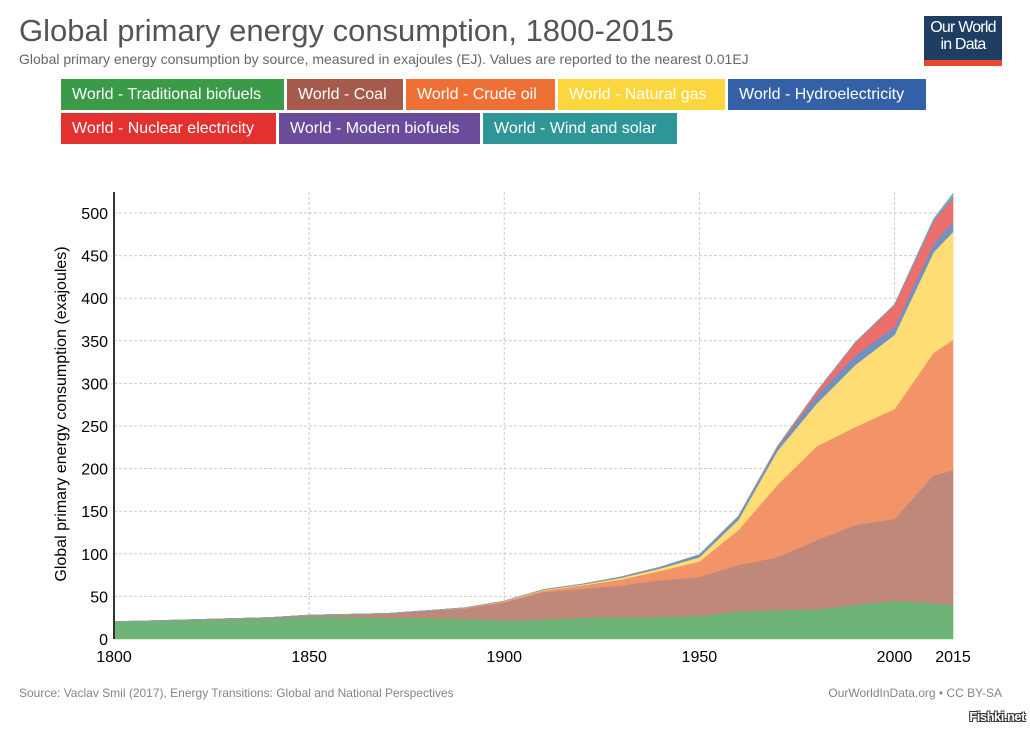 The height and width of the screenshot is (730, 1030). What do you see at coordinates (94, 427) in the screenshot?
I see `y-tick-label: 250` at bounding box center [94, 427].